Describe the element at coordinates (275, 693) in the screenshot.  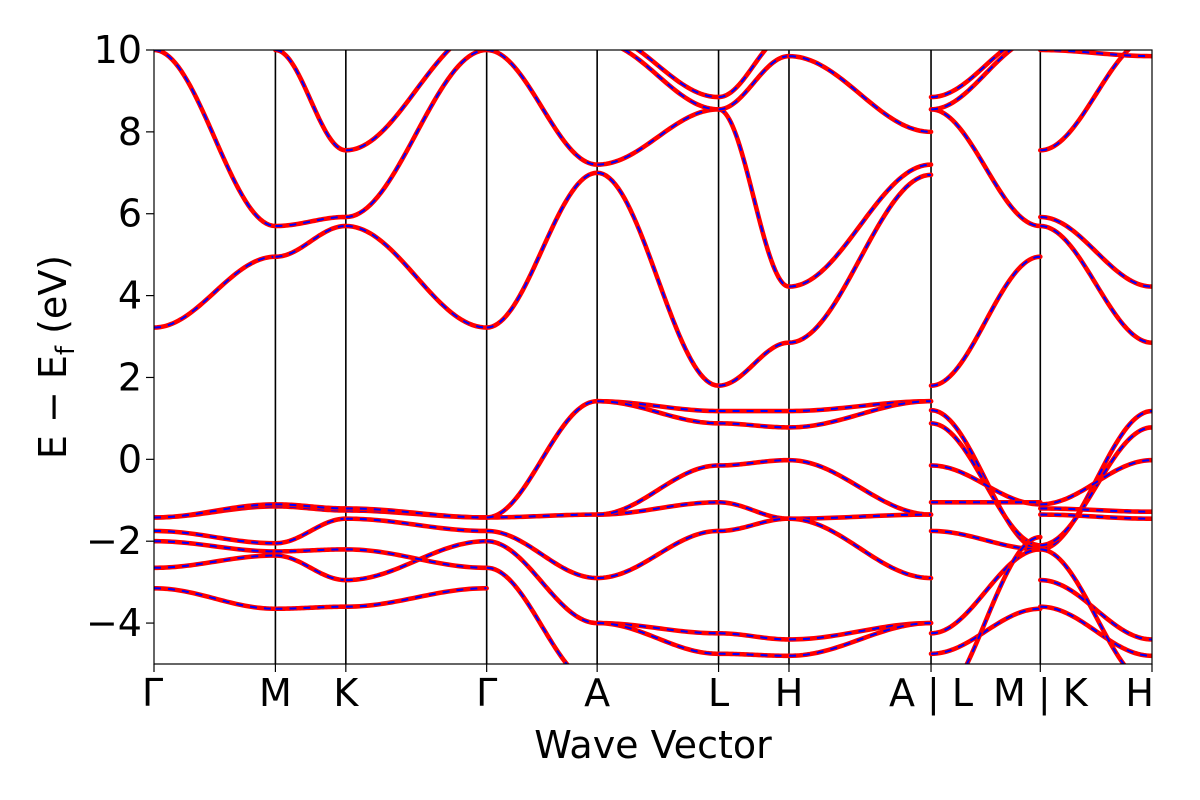
I see `x-tick-label: M` at that location.